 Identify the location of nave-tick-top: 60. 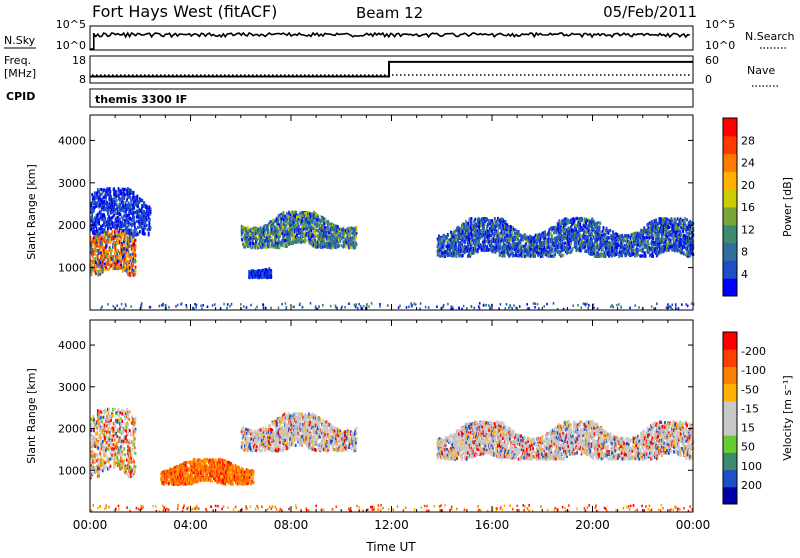
(712, 60).